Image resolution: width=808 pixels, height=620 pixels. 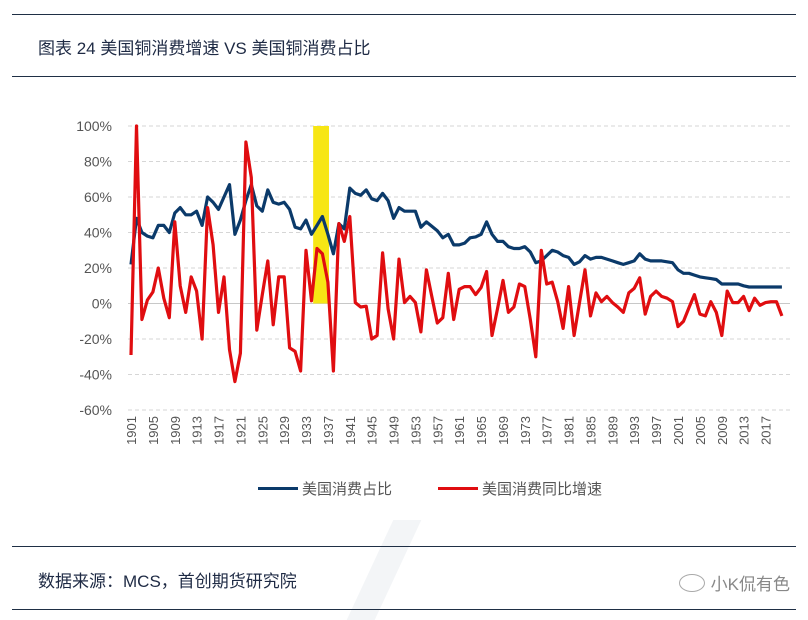 I want to click on watermark-text: 小K侃有色, so click(x=750, y=582).